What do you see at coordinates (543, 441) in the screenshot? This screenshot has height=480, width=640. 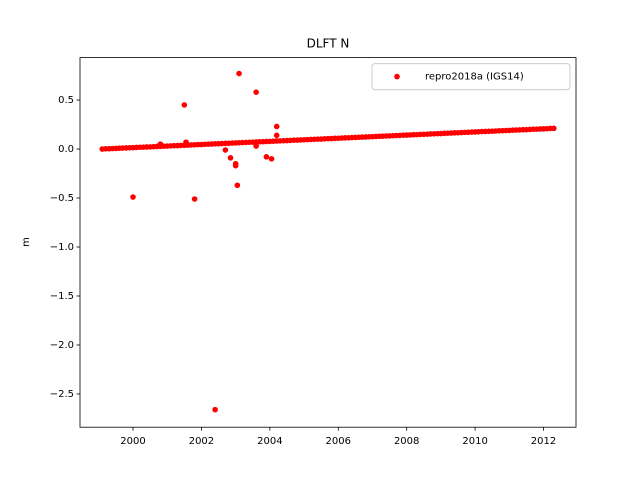 I see `x-tick-label: 2012` at bounding box center [543, 441].